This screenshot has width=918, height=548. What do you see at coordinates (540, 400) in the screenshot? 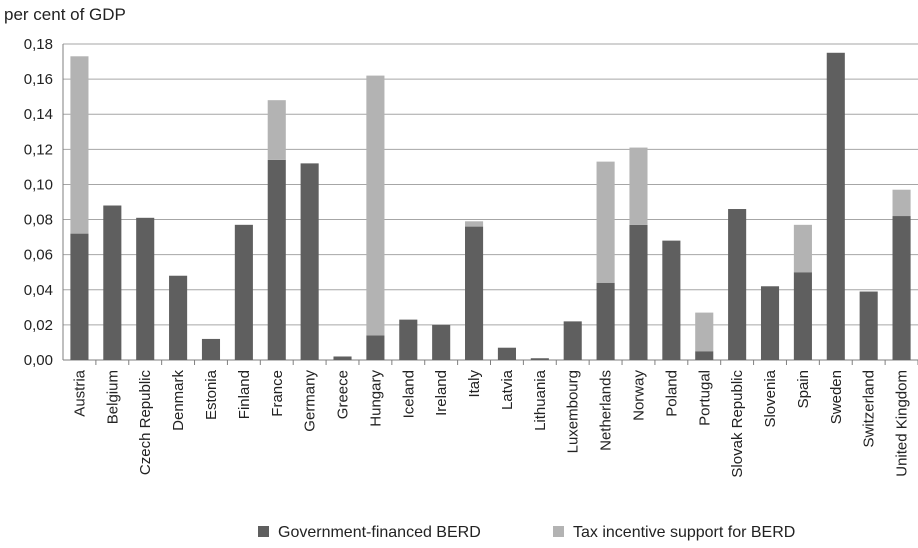
I see `x-category-label: Lithuania` at bounding box center [540, 400].